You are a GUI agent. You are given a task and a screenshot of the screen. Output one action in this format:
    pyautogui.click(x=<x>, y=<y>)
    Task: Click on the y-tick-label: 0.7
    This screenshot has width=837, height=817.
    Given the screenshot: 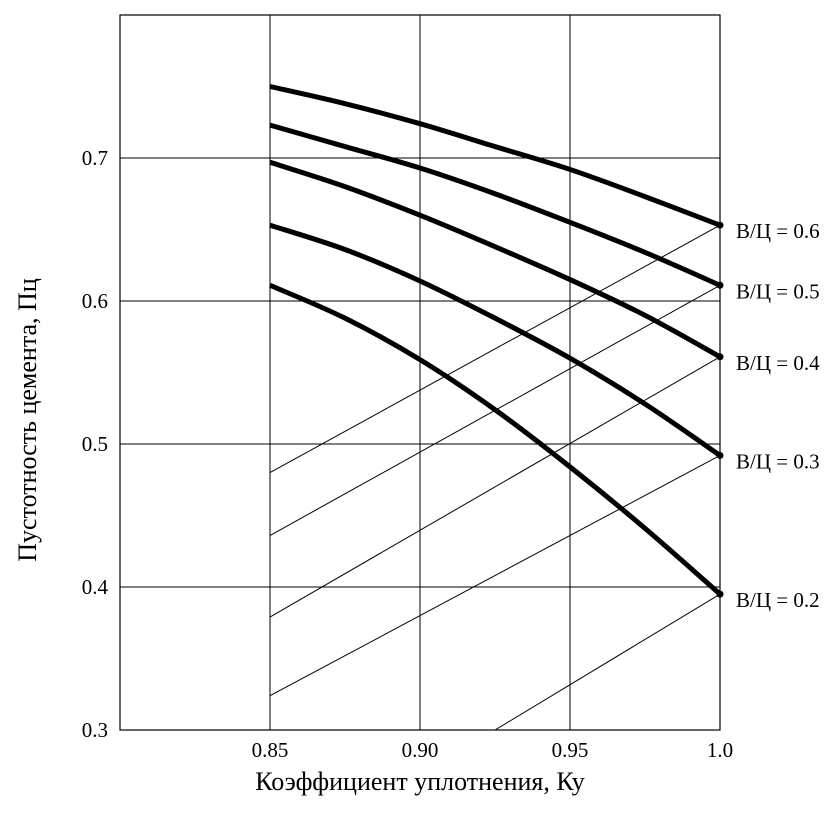 What is the action you would take?
    pyautogui.click(x=95, y=158)
    